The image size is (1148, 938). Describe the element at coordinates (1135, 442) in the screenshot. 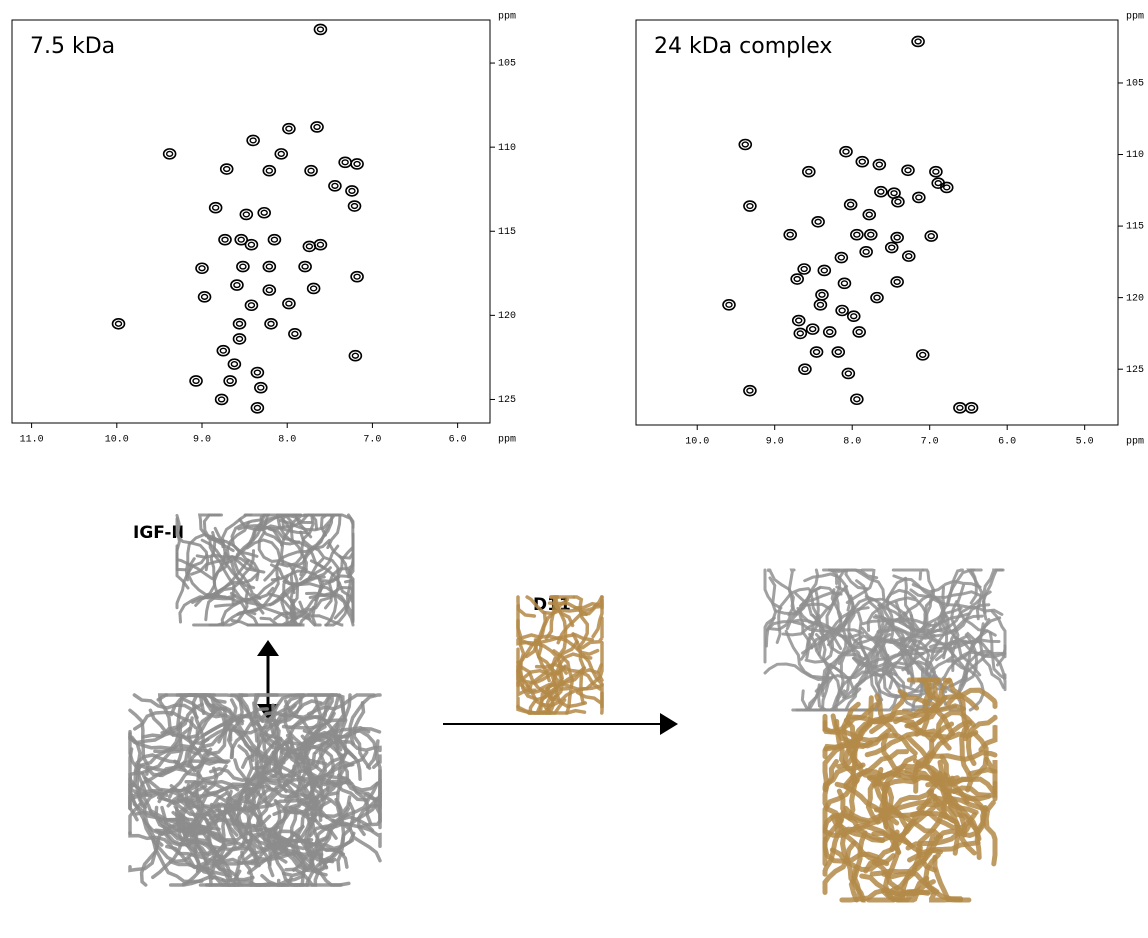

I see `x-axis-label: ppm` at that location.